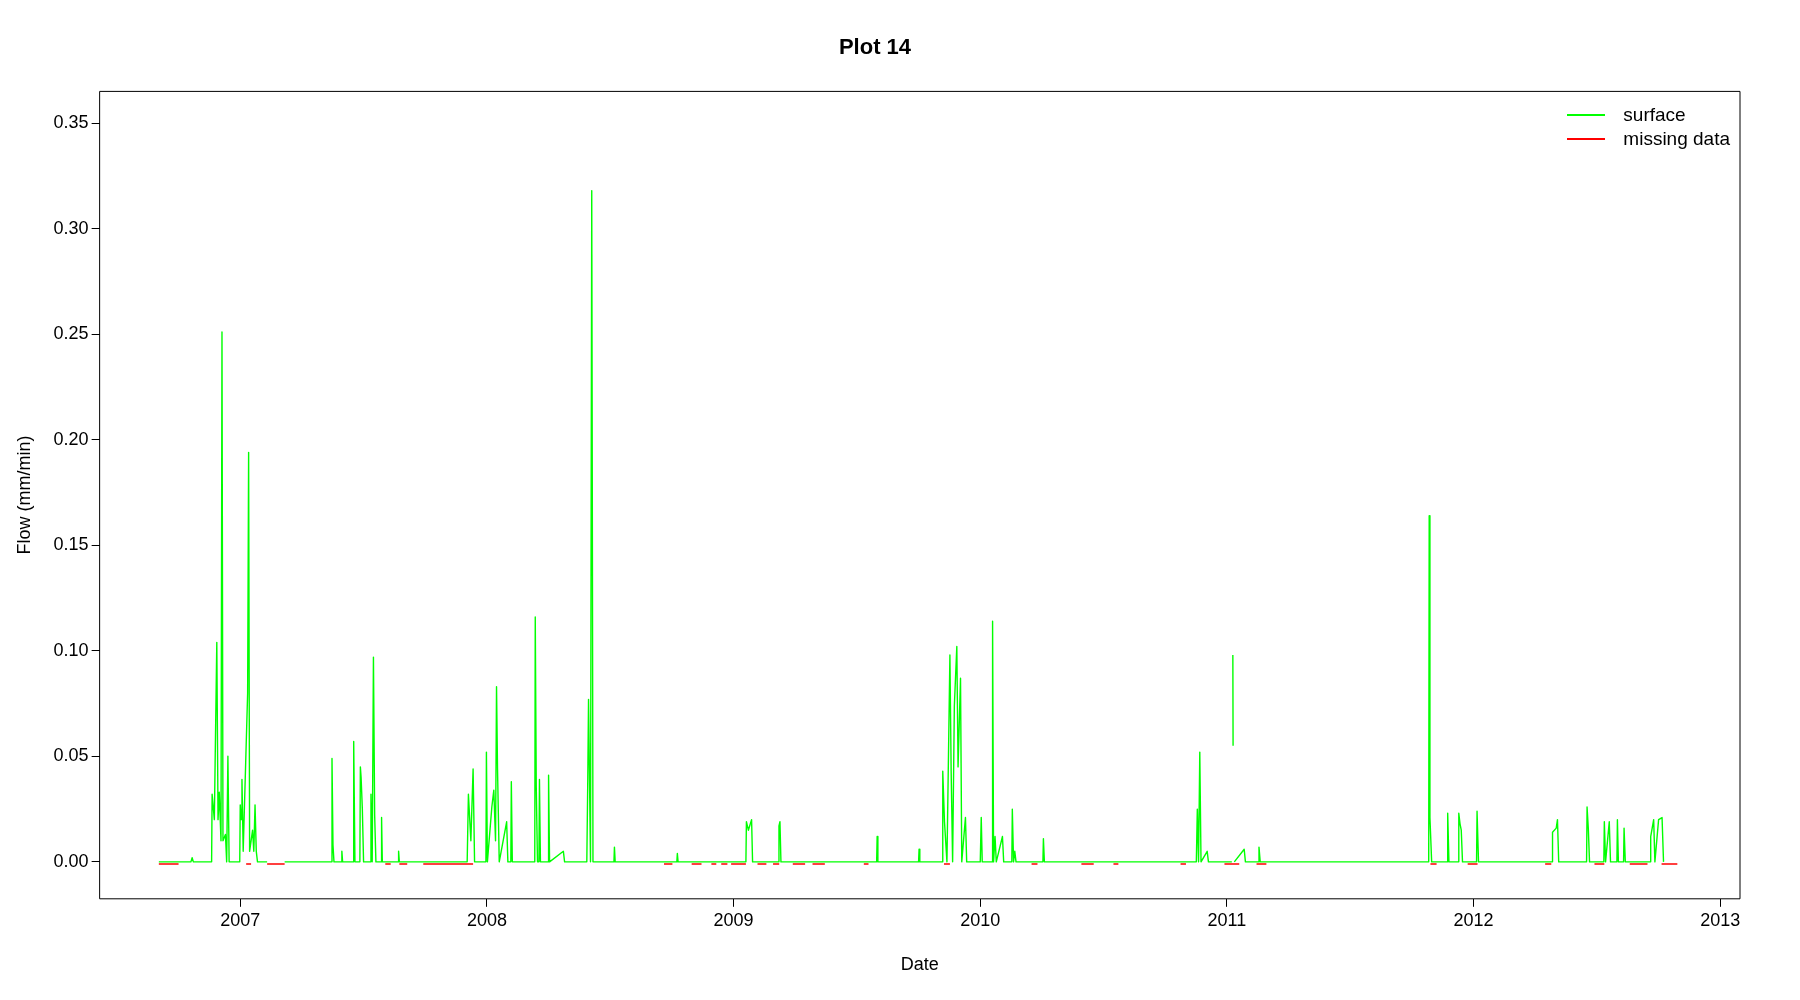  Describe the element at coordinates (486, 919) in the screenshot. I see `x-tick-label: 2008` at that location.